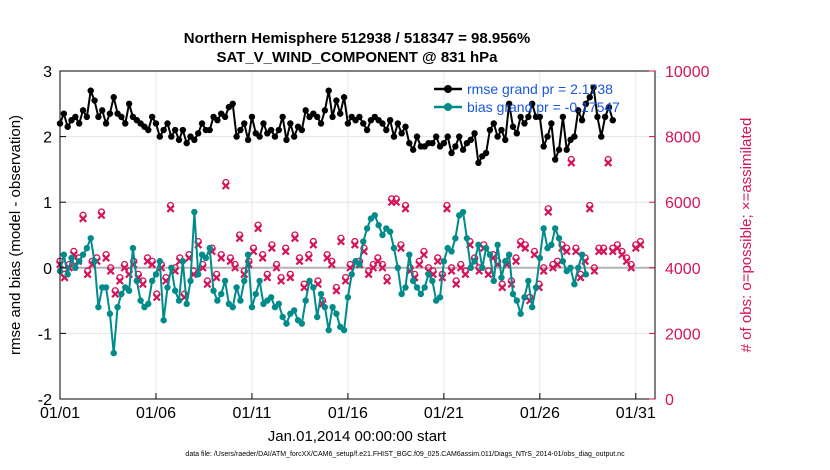  I want to click on x-tick-label-4: 01/21, so click(444, 413).